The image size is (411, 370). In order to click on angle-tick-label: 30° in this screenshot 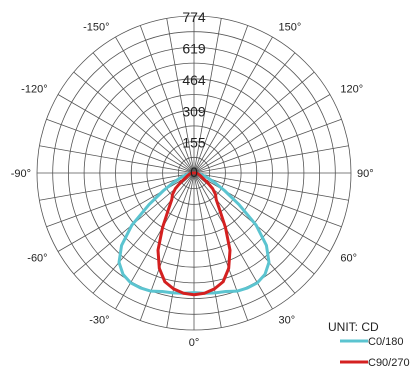, I will do `click(287, 320)`.